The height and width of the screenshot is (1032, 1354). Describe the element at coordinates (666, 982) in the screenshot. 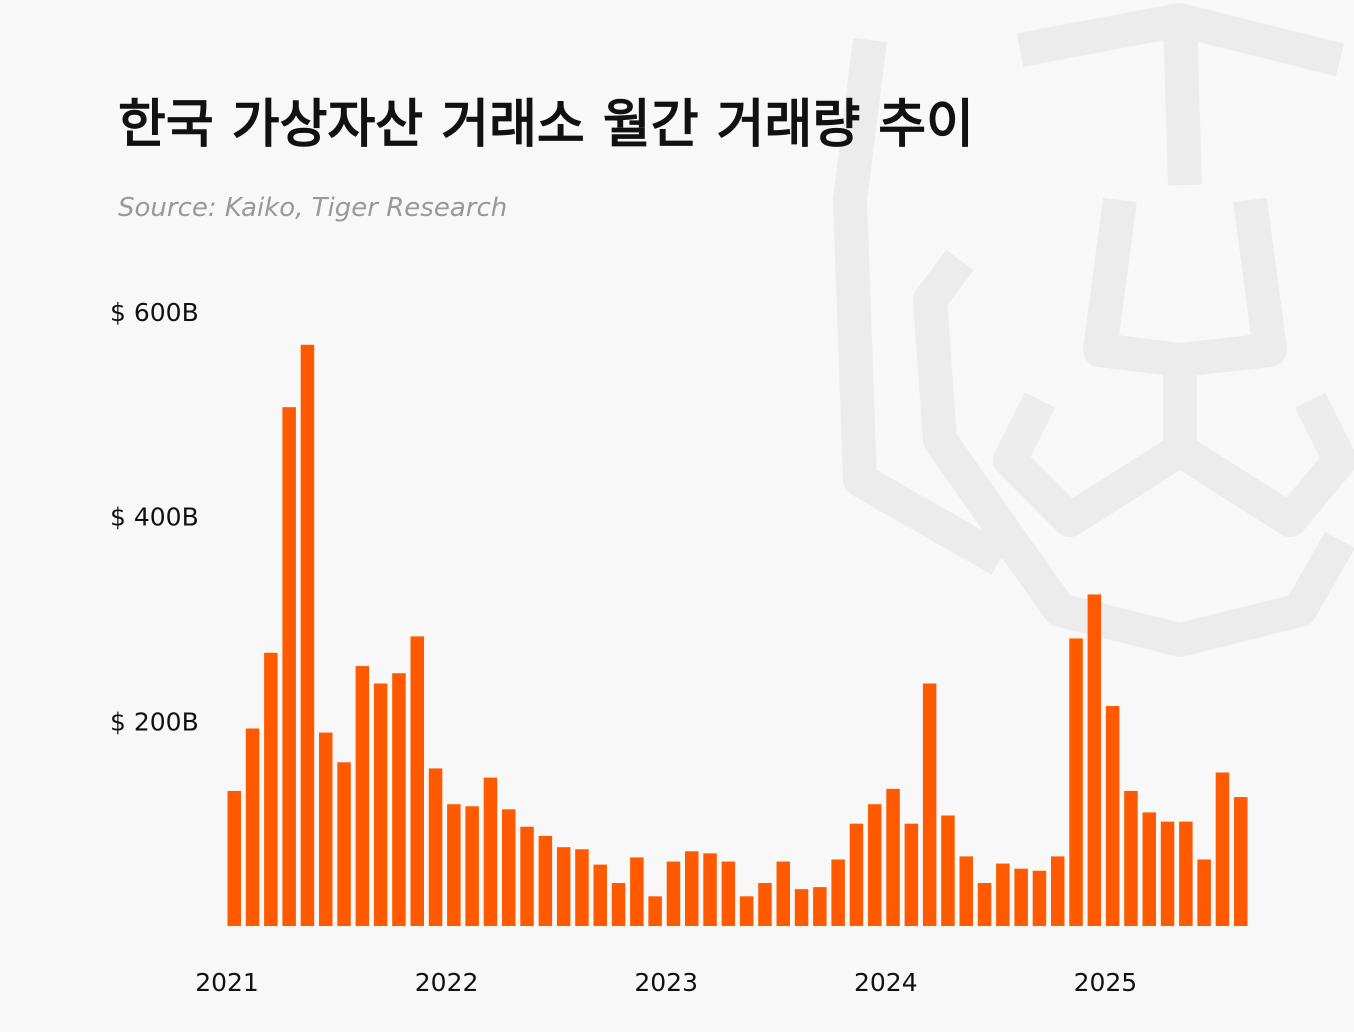

I see `x-tick-label: 2023` at that location.